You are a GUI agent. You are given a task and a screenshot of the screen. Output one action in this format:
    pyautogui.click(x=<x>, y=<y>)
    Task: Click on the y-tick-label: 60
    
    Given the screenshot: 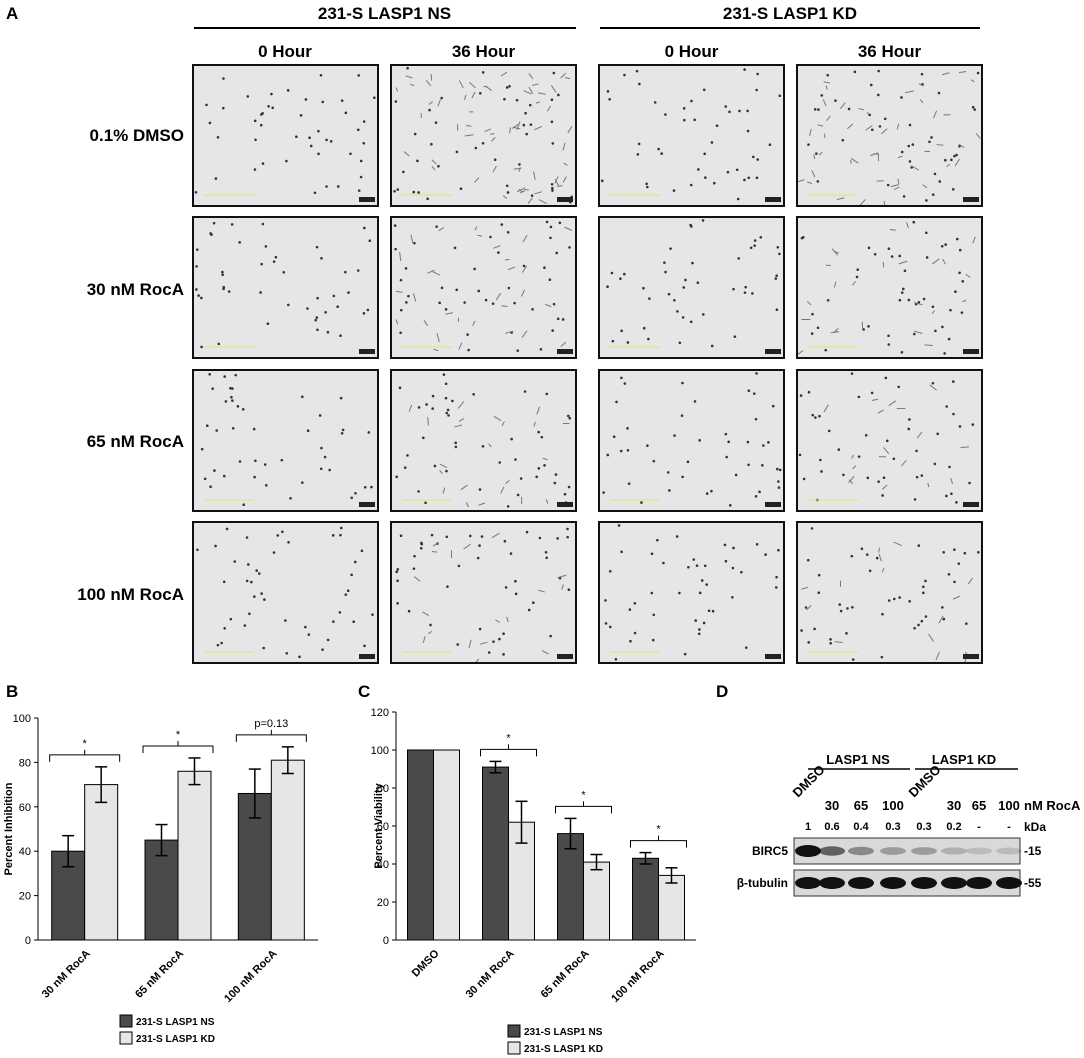 What is the action you would take?
    pyautogui.click(x=25, y=808)
    